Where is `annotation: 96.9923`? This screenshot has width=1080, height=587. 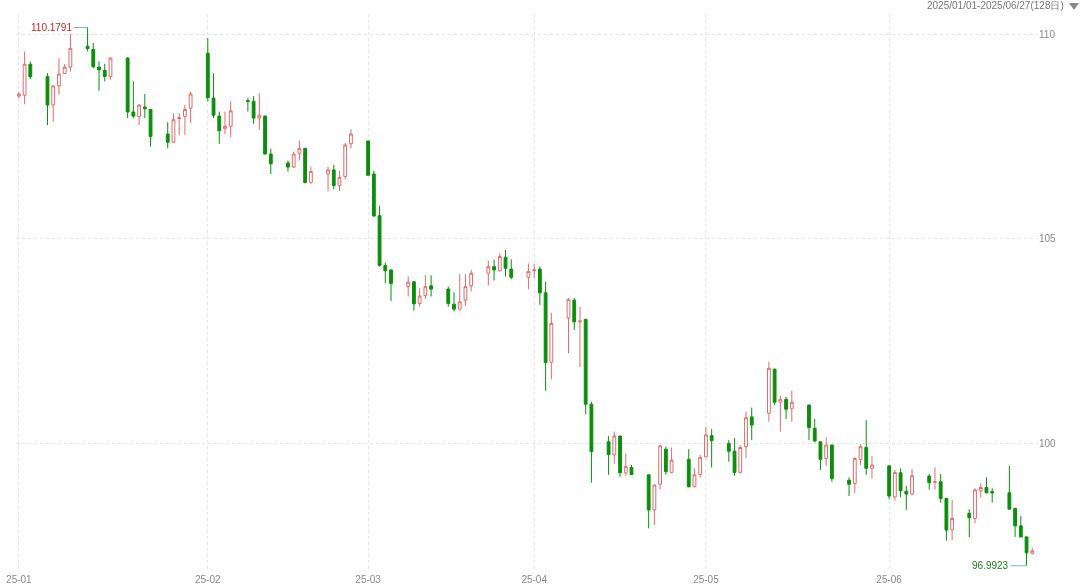
annotation: 96.9923 is located at coordinates (990, 565).